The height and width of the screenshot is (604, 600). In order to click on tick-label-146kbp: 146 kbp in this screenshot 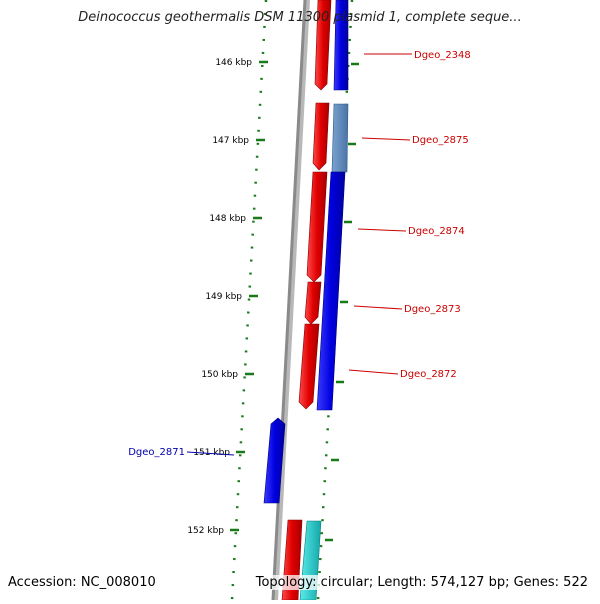, I will do `click(233, 63)`.